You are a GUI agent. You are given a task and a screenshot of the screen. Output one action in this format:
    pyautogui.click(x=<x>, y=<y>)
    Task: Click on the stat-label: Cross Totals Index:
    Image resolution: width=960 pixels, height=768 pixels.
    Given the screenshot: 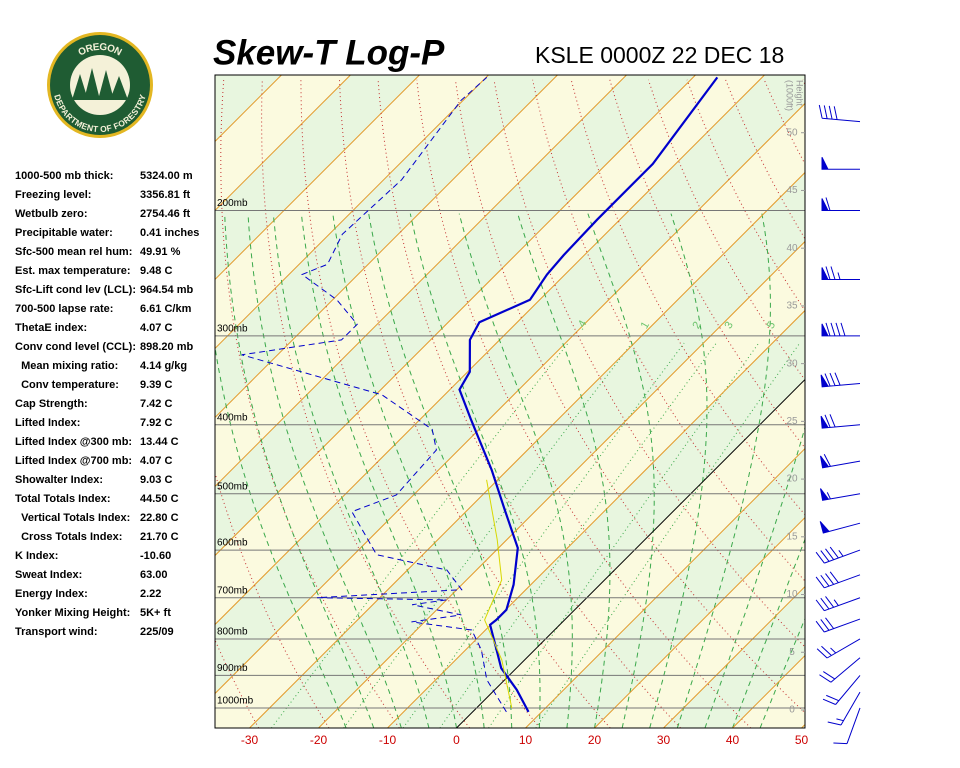 What is the action you would take?
    pyautogui.click(x=68, y=537)
    